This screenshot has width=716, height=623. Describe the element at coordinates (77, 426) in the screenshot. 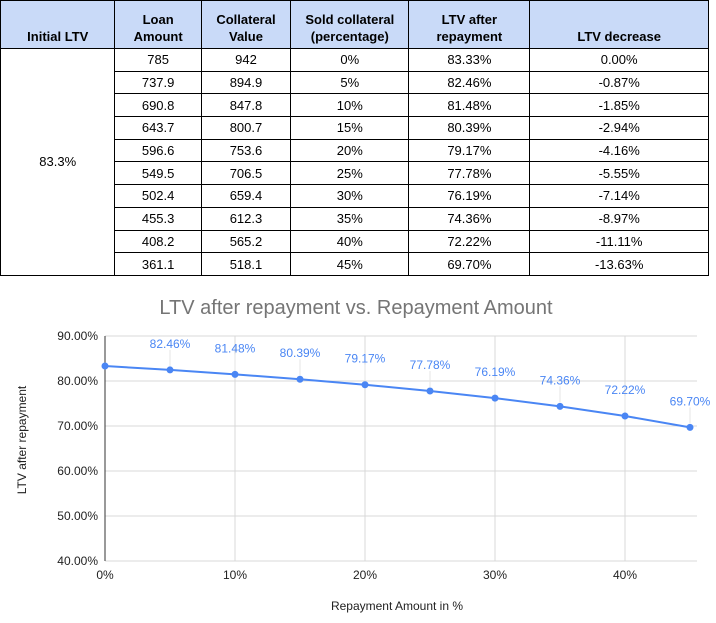

I see `y-tick-label: 70.00%` at that location.